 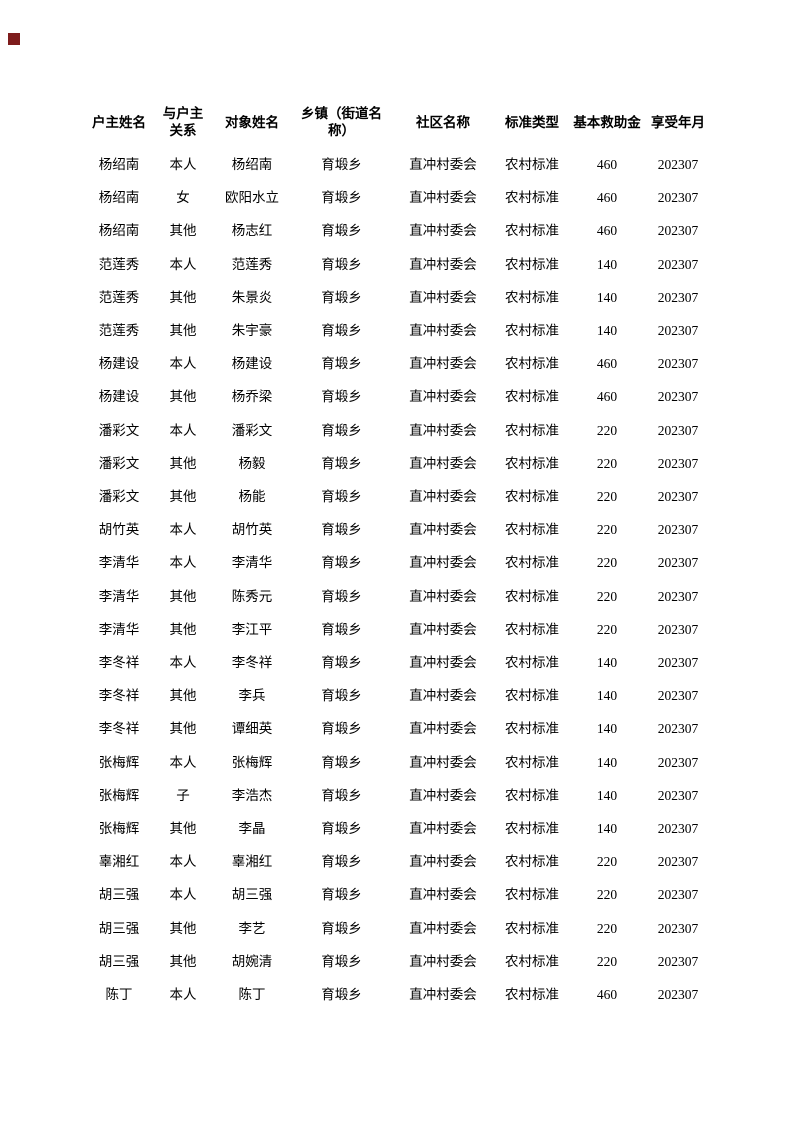 I want to click on cell-person_name: 朱宇豪, so click(x=252, y=331).